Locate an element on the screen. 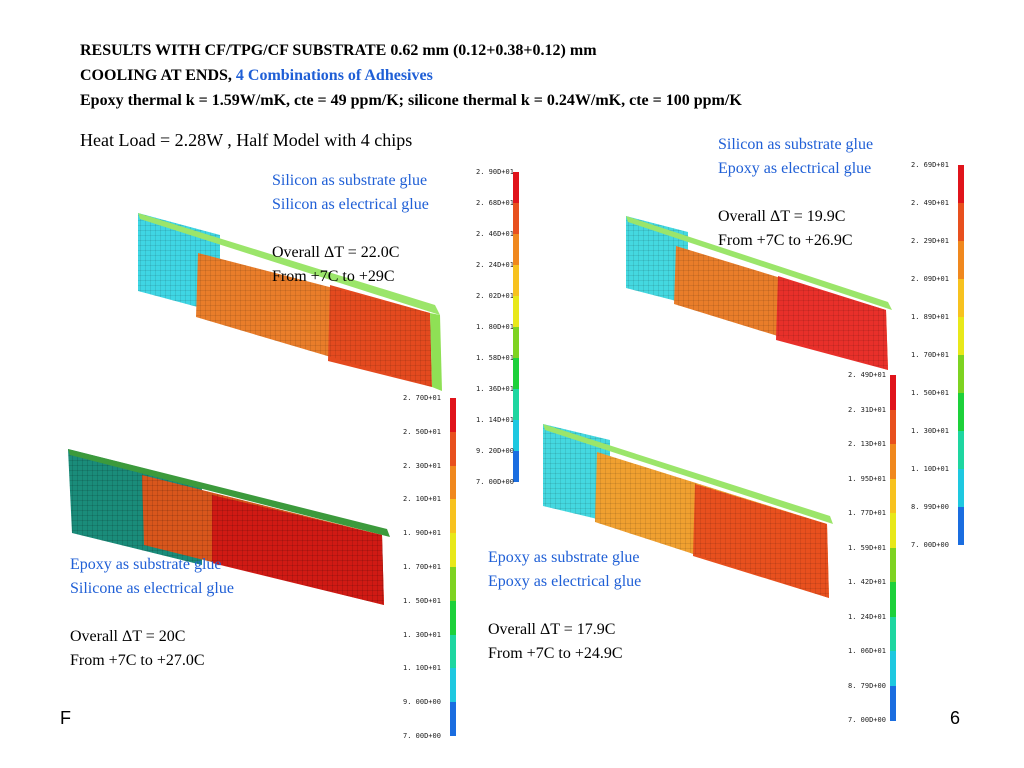 The width and height of the screenshot is (1024, 768). scale-label: 2. 46D+01 is located at coordinates (495, 234).